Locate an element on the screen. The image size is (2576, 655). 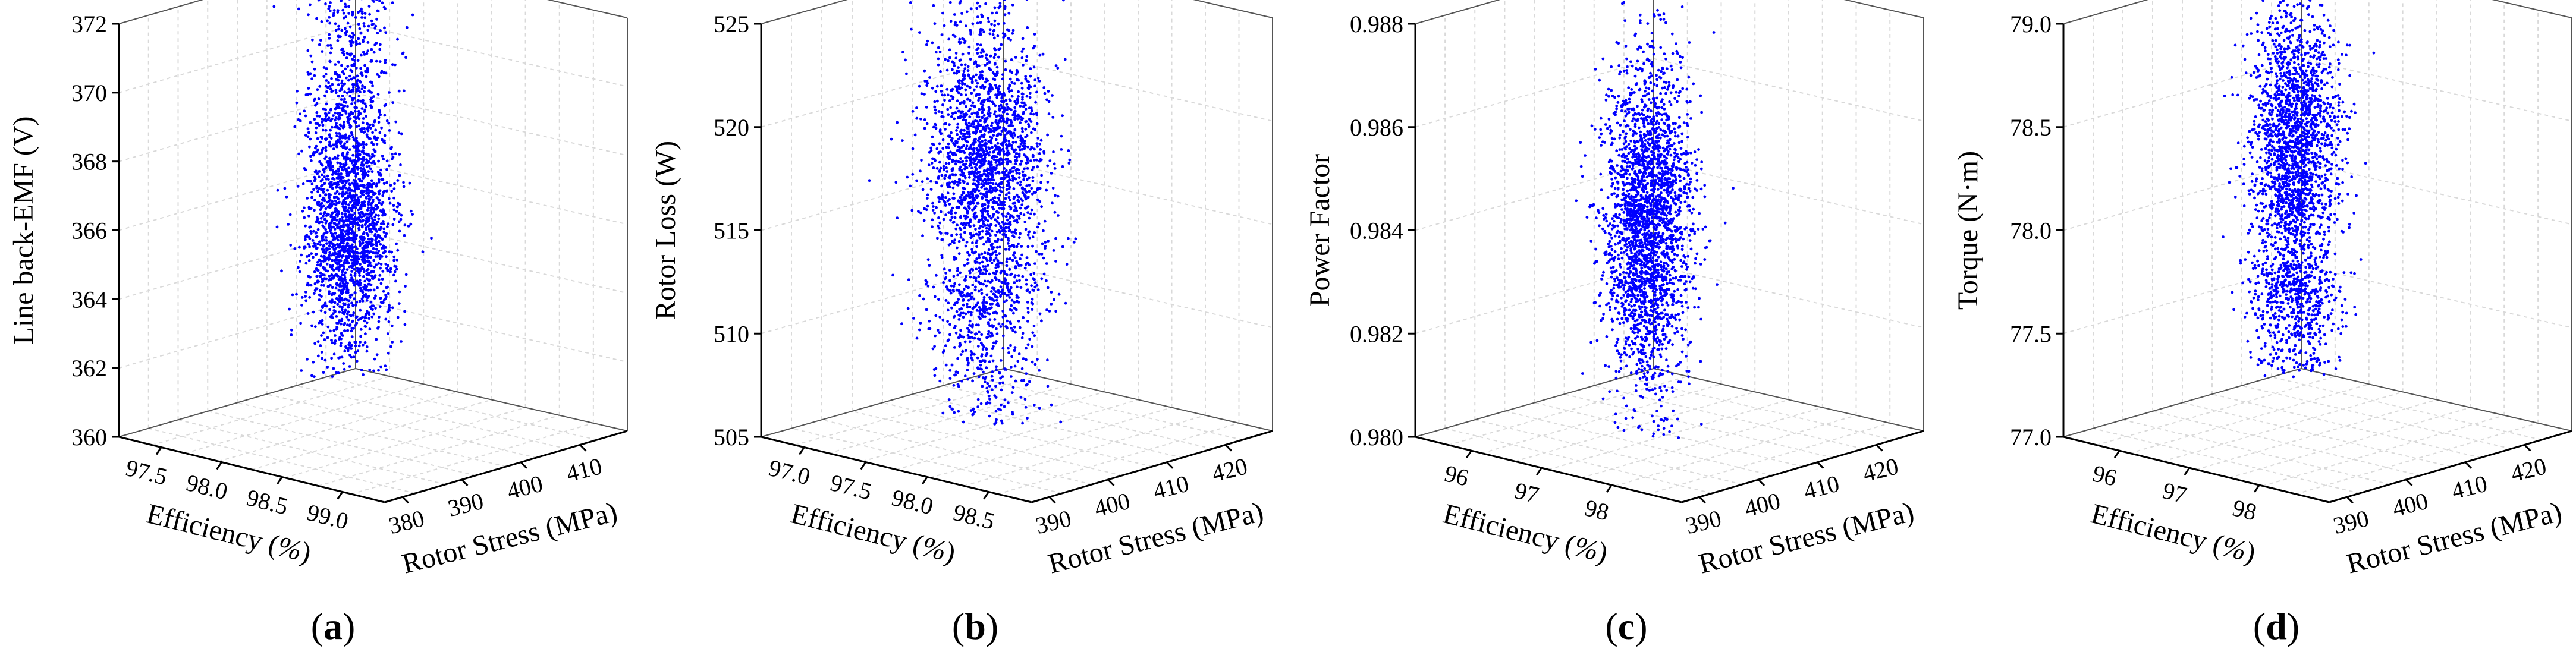
panel-letter: a is located at coordinates (333, 626).